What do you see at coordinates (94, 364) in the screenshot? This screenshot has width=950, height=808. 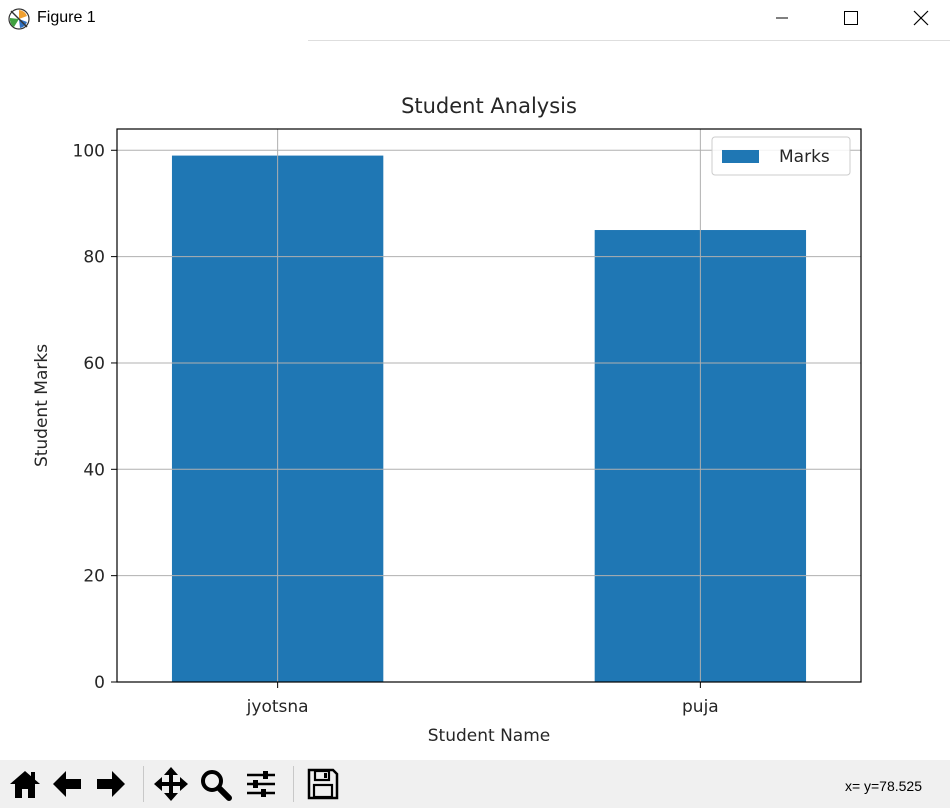 I see `y-tick-label: 60` at bounding box center [94, 364].